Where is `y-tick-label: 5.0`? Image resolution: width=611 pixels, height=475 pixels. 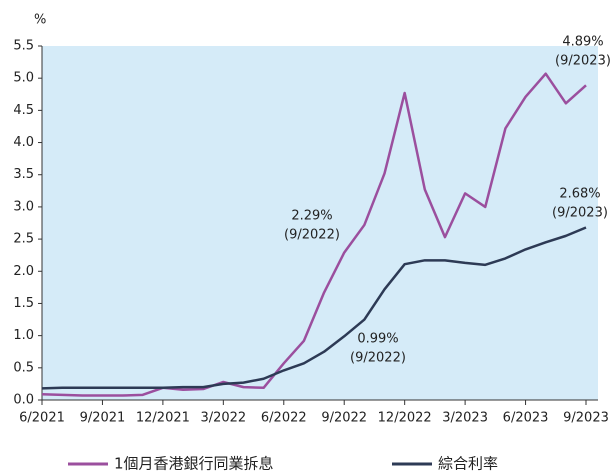 y-tick-label: 5.0 is located at coordinates (23, 78).